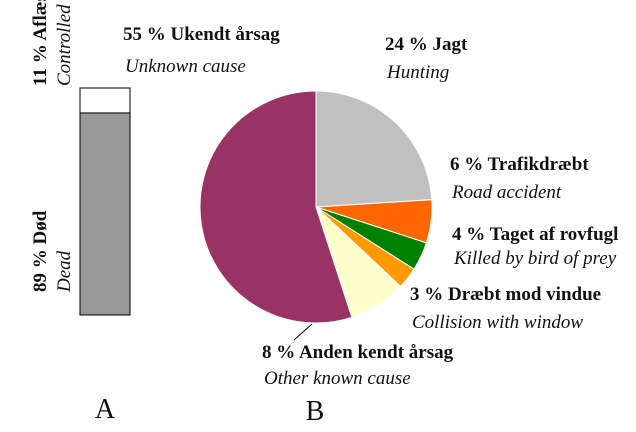  What do you see at coordinates (40, 270) in the screenshot?
I see `value-text: 89 %` at bounding box center [40, 270].